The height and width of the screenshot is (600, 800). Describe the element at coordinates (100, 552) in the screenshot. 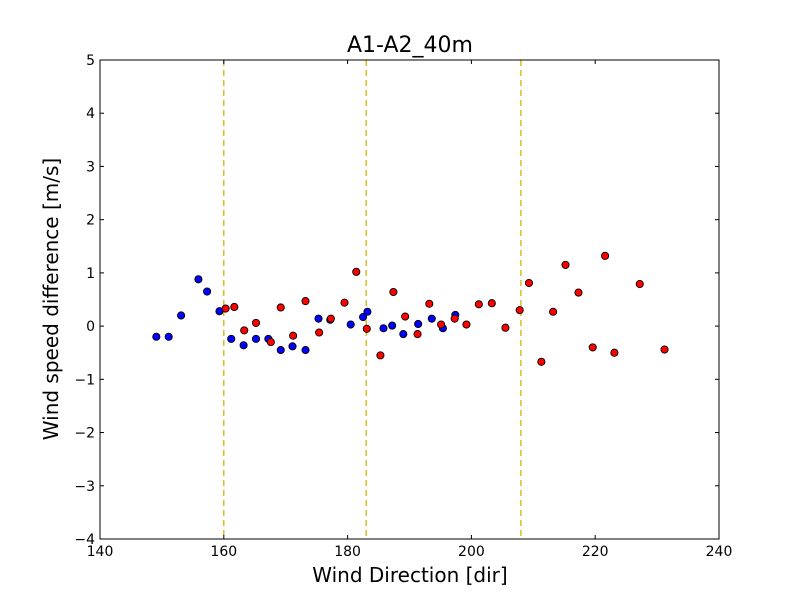

I see `x-tick-label: 140` at that location.